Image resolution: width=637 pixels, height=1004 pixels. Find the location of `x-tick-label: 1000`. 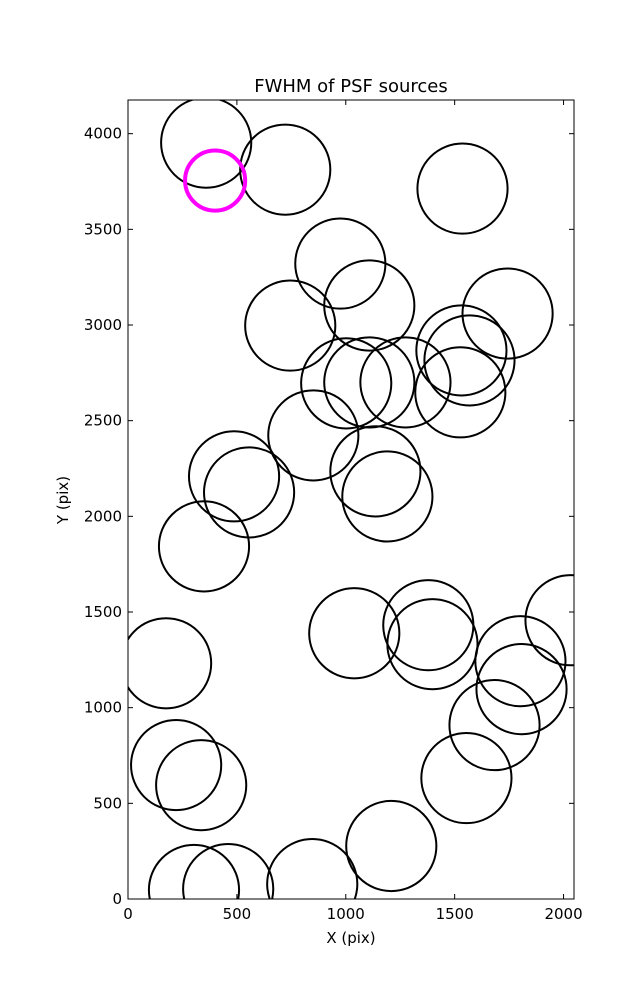

x-tick-label: 1000 is located at coordinates (346, 914).